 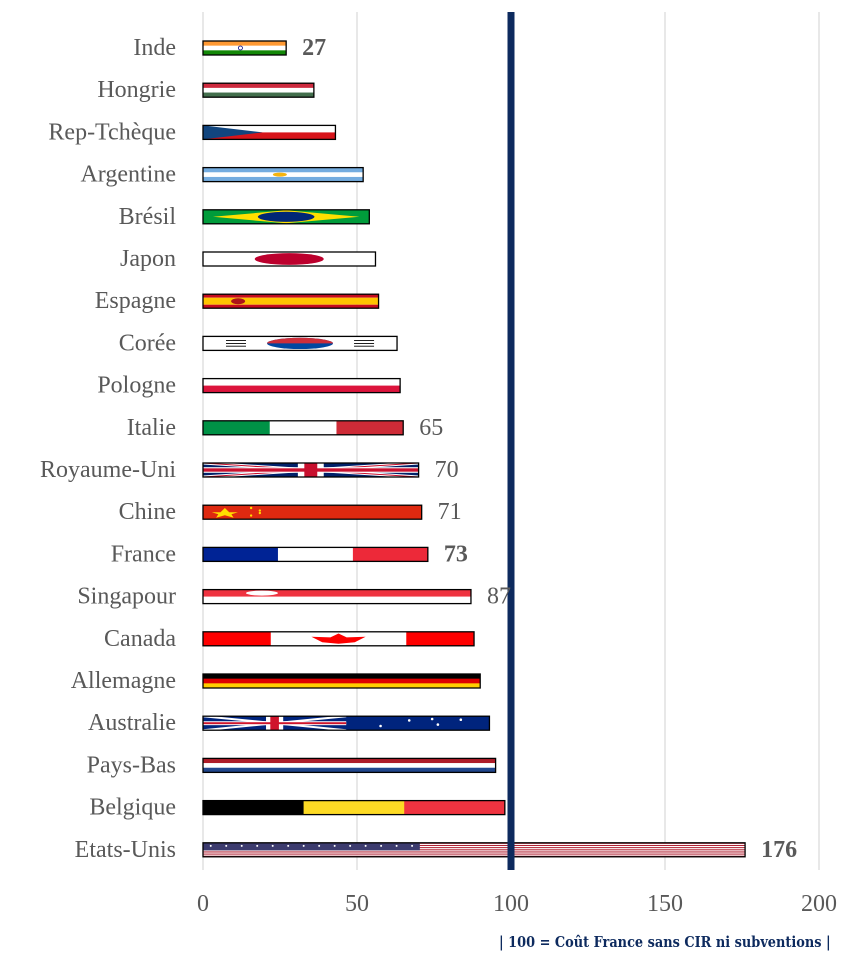 What do you see at coordinates (108, 470) in the screenshot?
I see `category-label-10: Royaume-Uni` at bounding box center [108, 470].